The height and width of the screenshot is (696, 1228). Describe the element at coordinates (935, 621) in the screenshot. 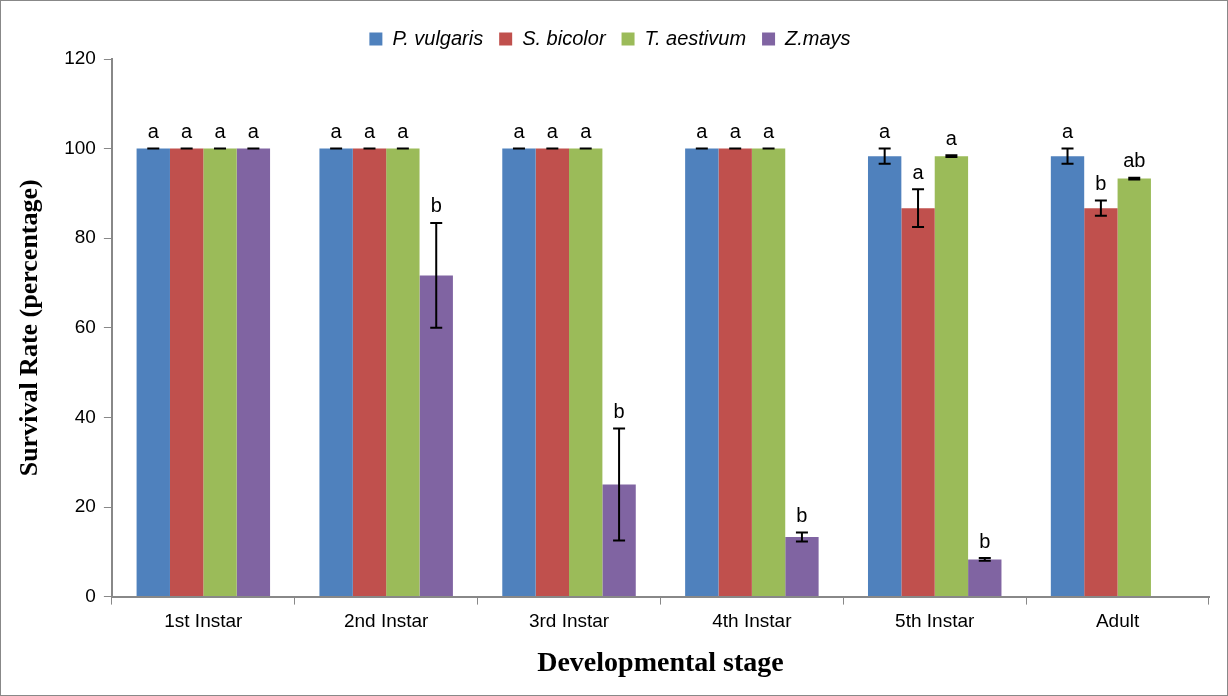

I see `x-tick-label: 5th Instar` at that location.